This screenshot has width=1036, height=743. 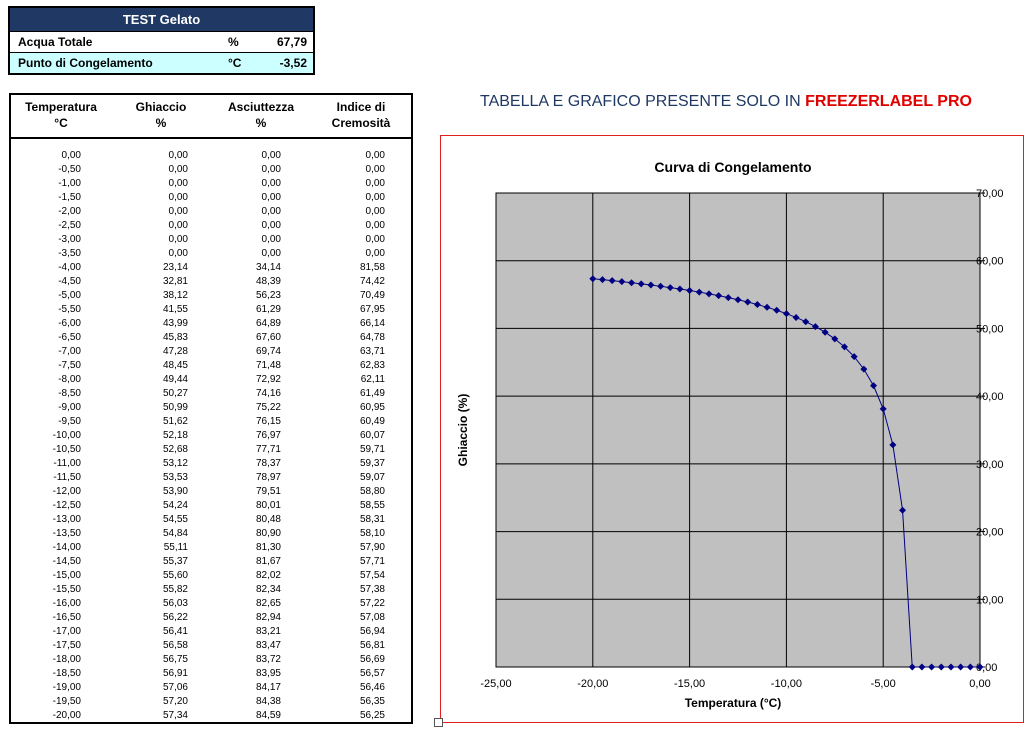 I want to click on cell-dryness: 64,89, so click(x=268, y=323).